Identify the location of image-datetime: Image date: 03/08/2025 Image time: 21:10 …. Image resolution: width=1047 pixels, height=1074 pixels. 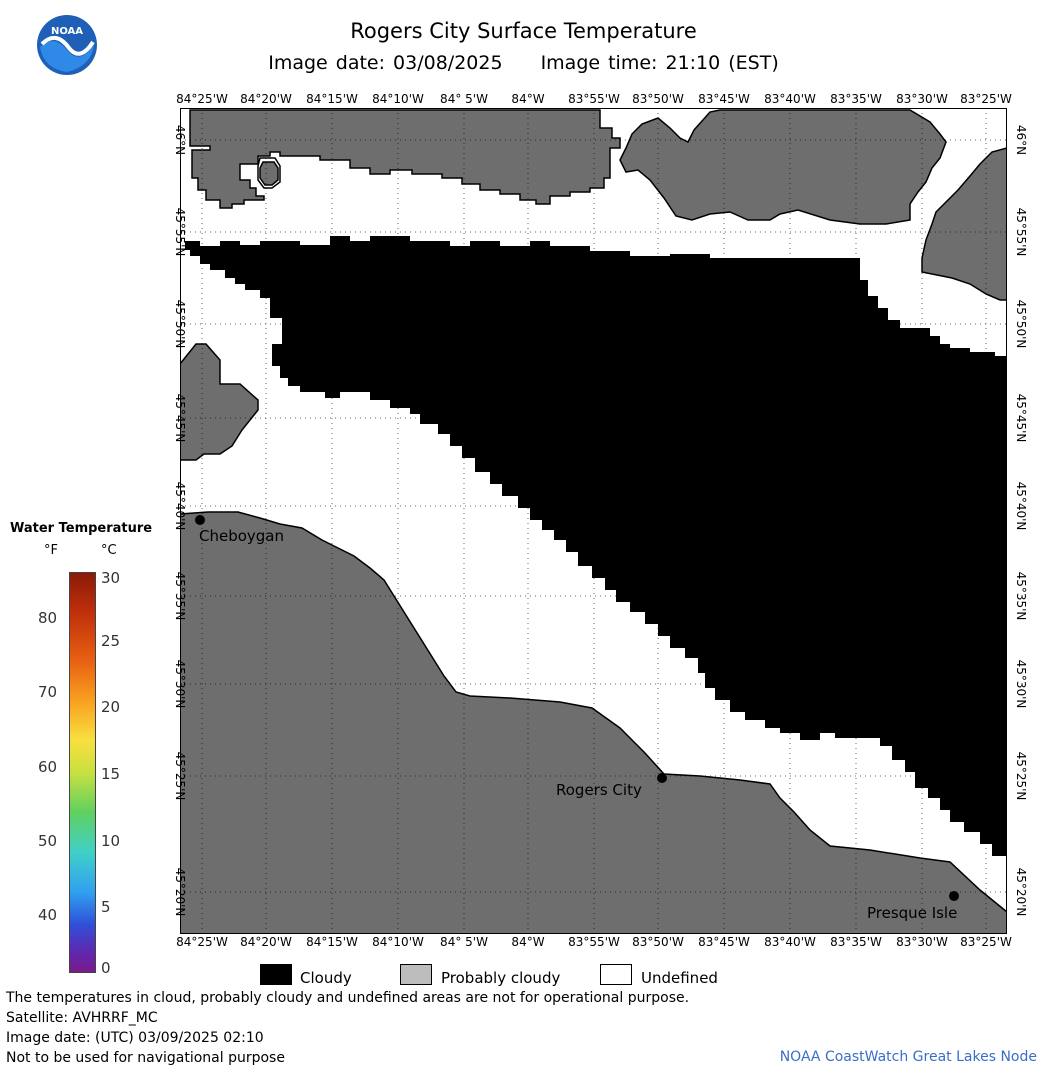
(523, 63).